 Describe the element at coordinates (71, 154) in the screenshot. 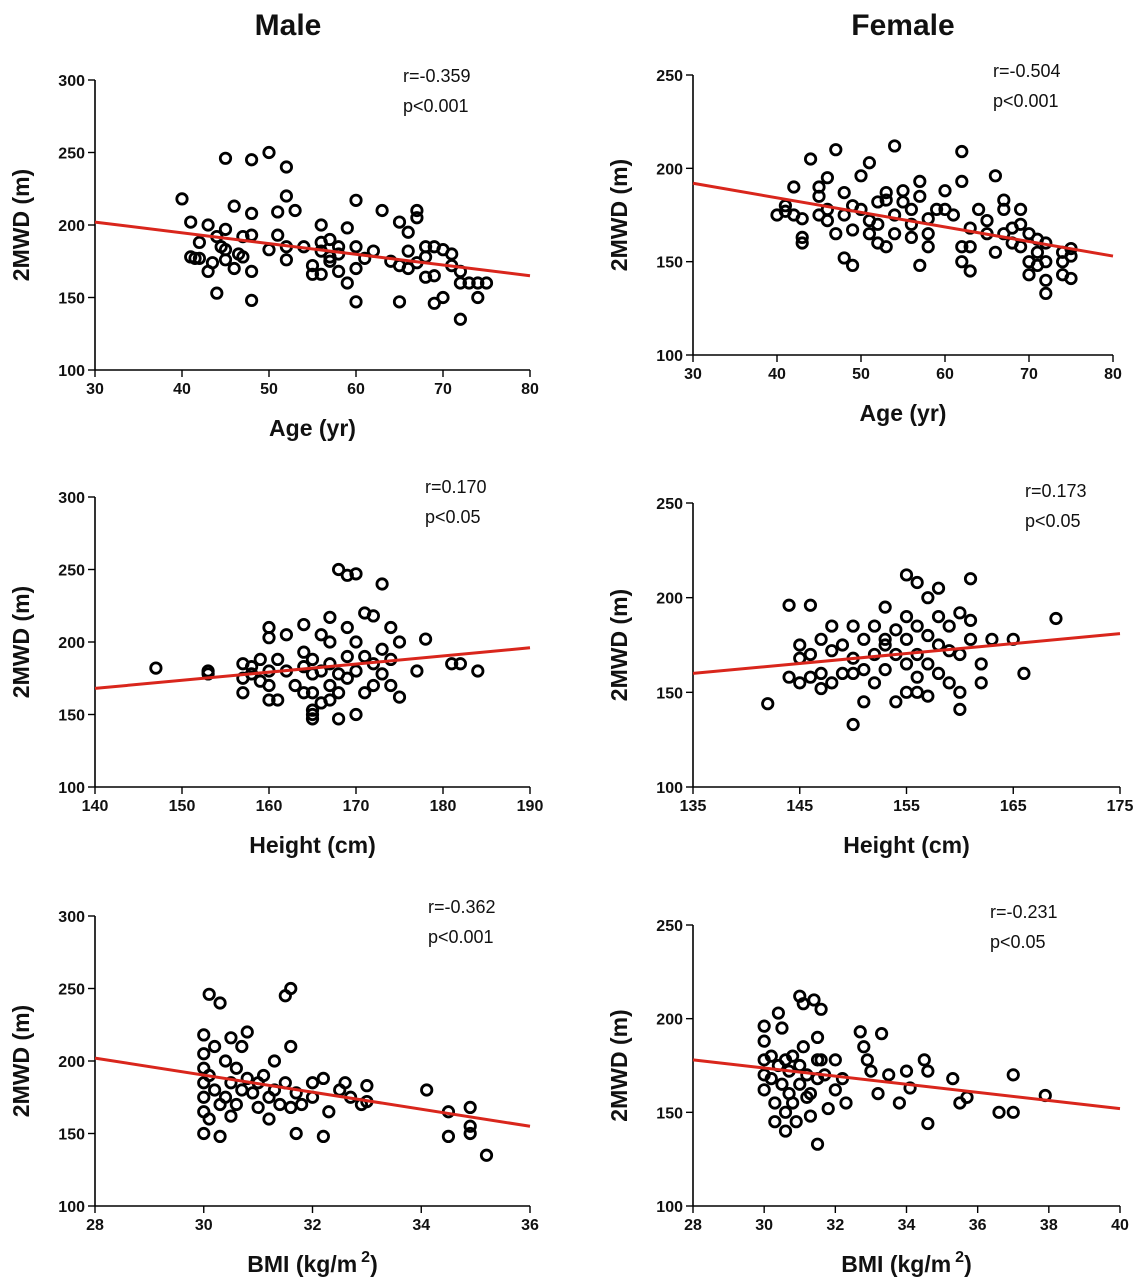

I see `y-tick-label: 250` at that location.